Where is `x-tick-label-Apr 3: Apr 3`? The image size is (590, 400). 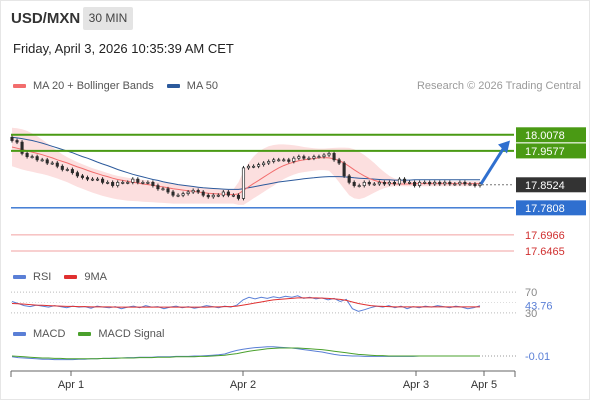
x-tick-label-Apr 3: Apr 3 is located at coordinates (416, 385).